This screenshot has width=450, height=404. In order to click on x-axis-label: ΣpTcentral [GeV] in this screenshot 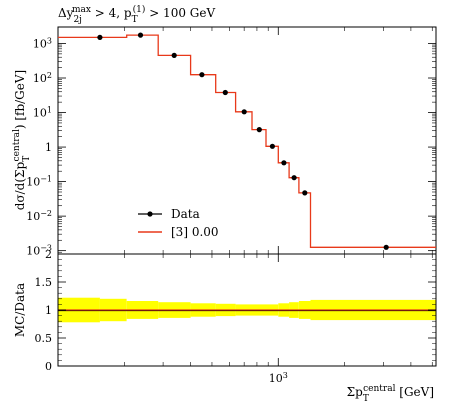, I will do `click(390, 394)`.